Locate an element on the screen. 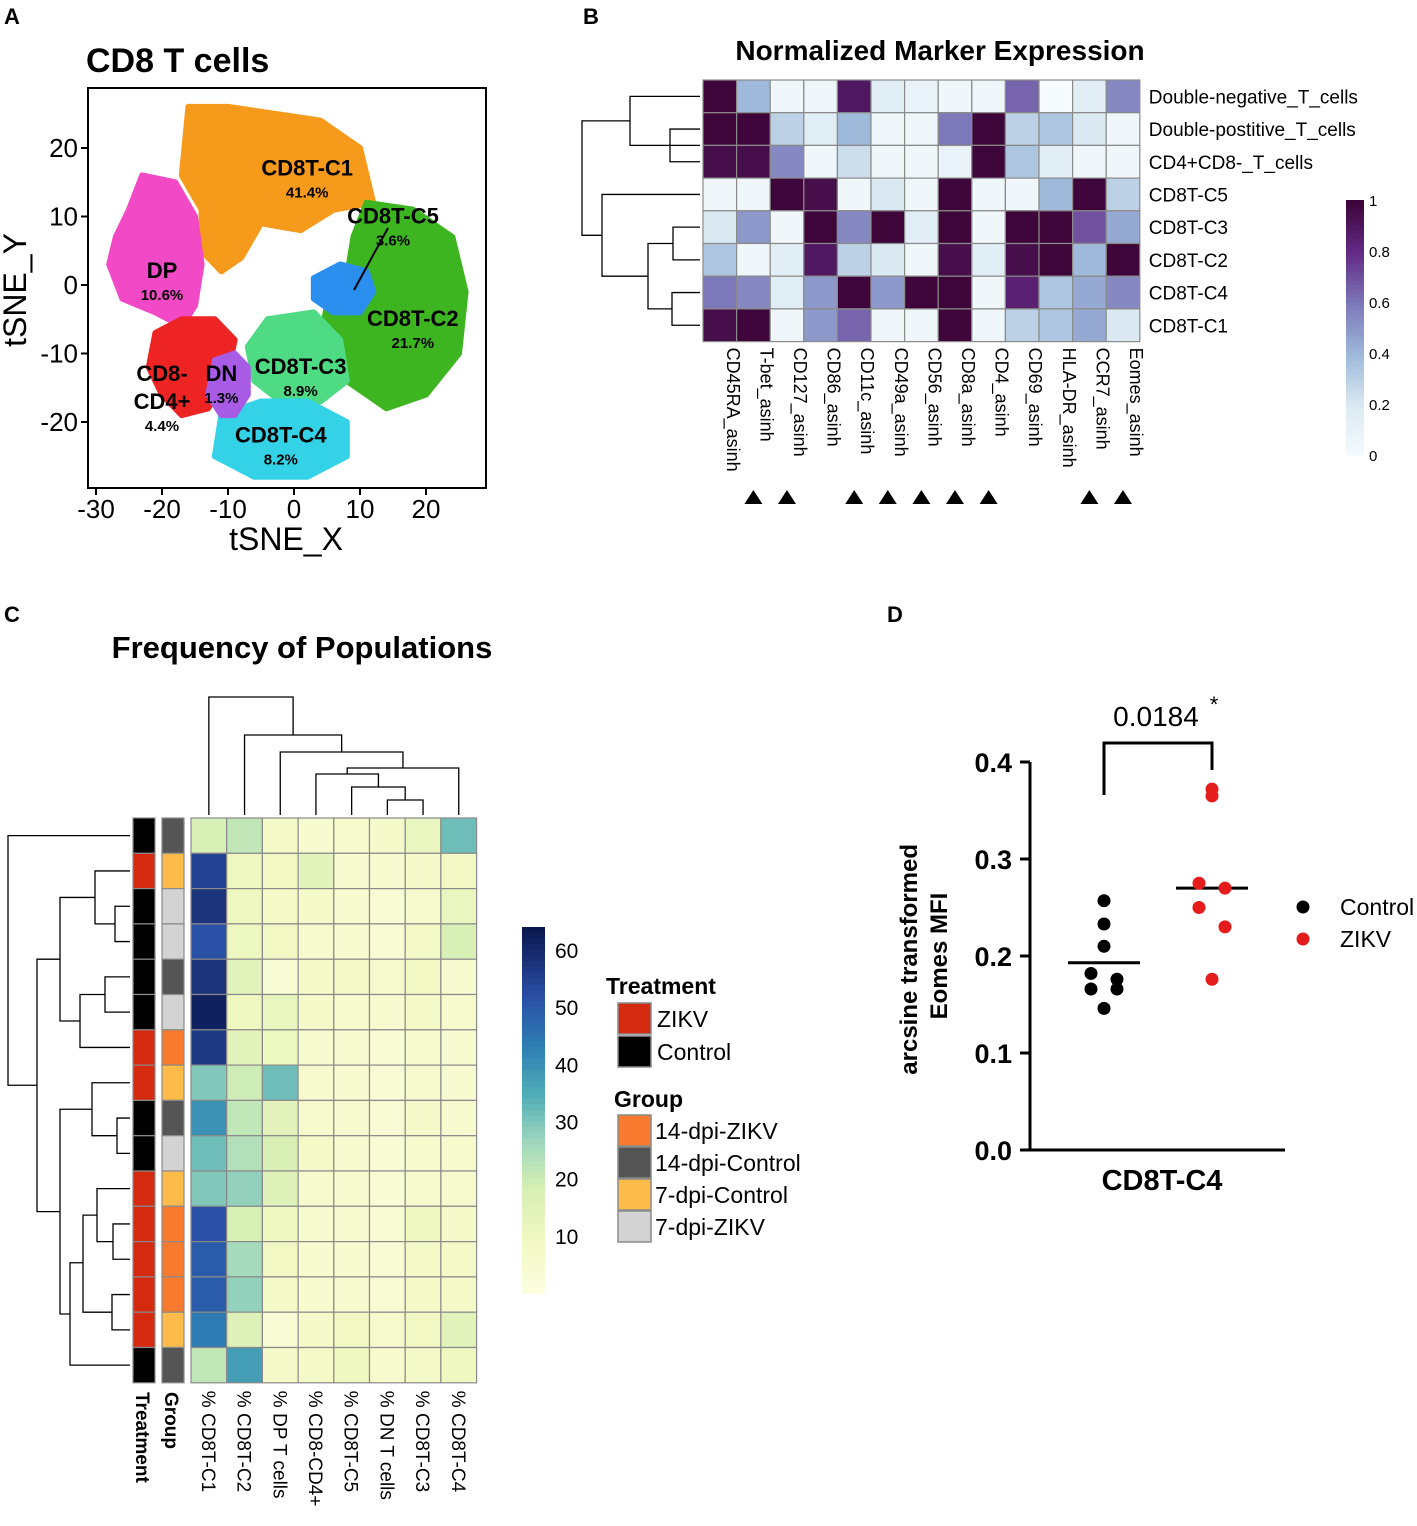 Image resolution: width=1417 pixels, height=1526 pixels. cluster-label-cd8t-c3: CD8T-C3 is located at coordinates (301, 366).